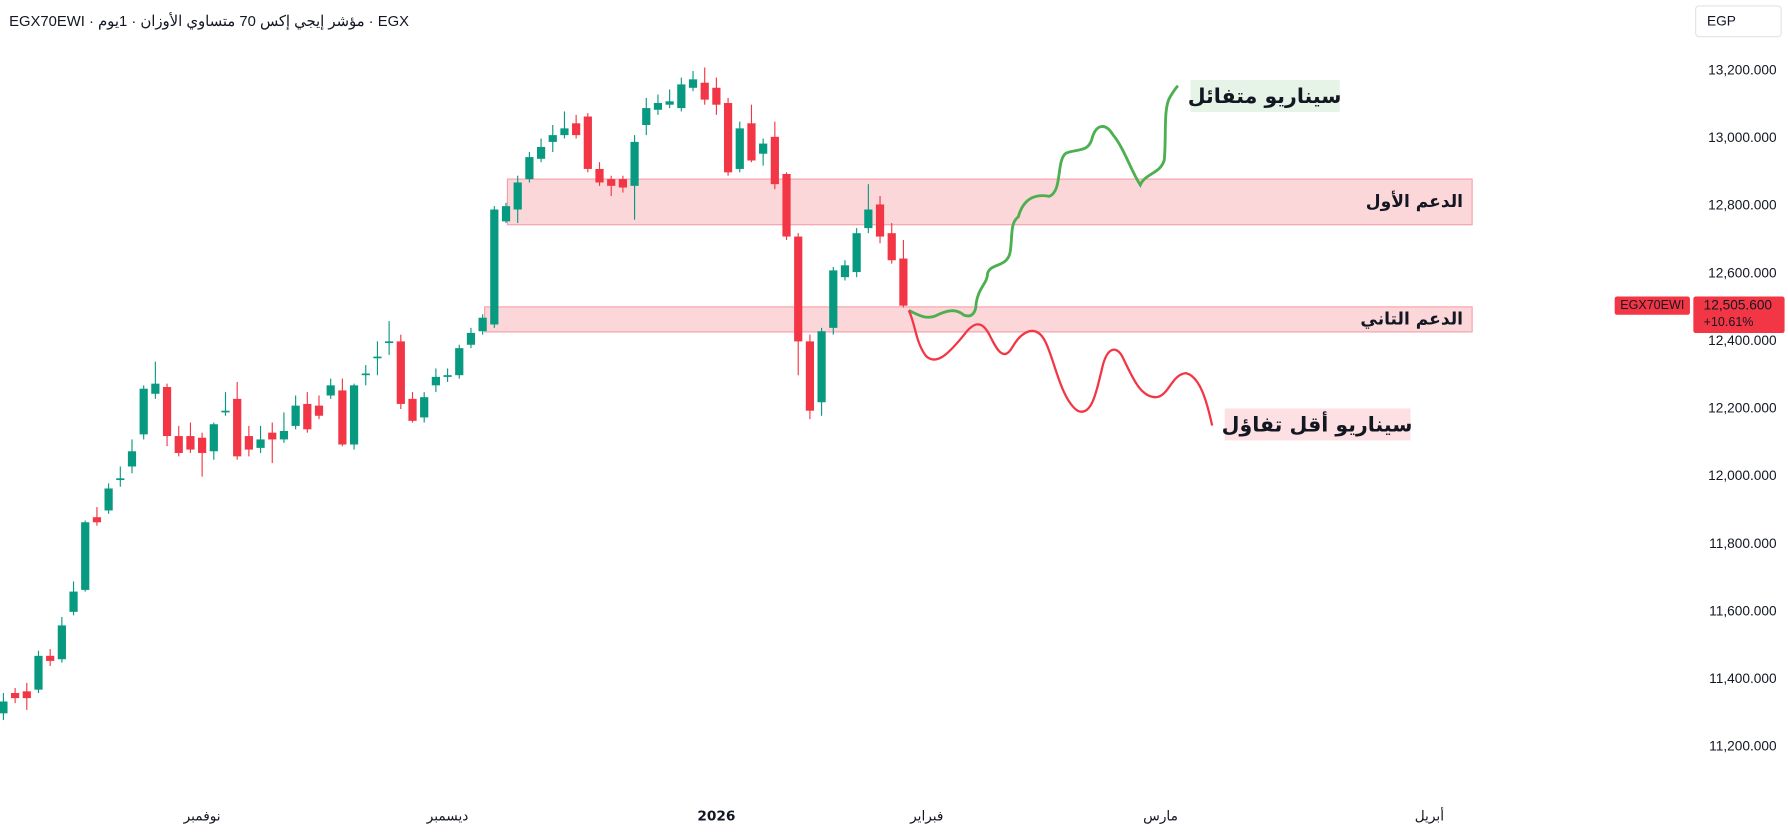  Describe the element at coordinates (1743, 746) in the screenshot. I see `y-tick-label: 11,200.000` at that location.